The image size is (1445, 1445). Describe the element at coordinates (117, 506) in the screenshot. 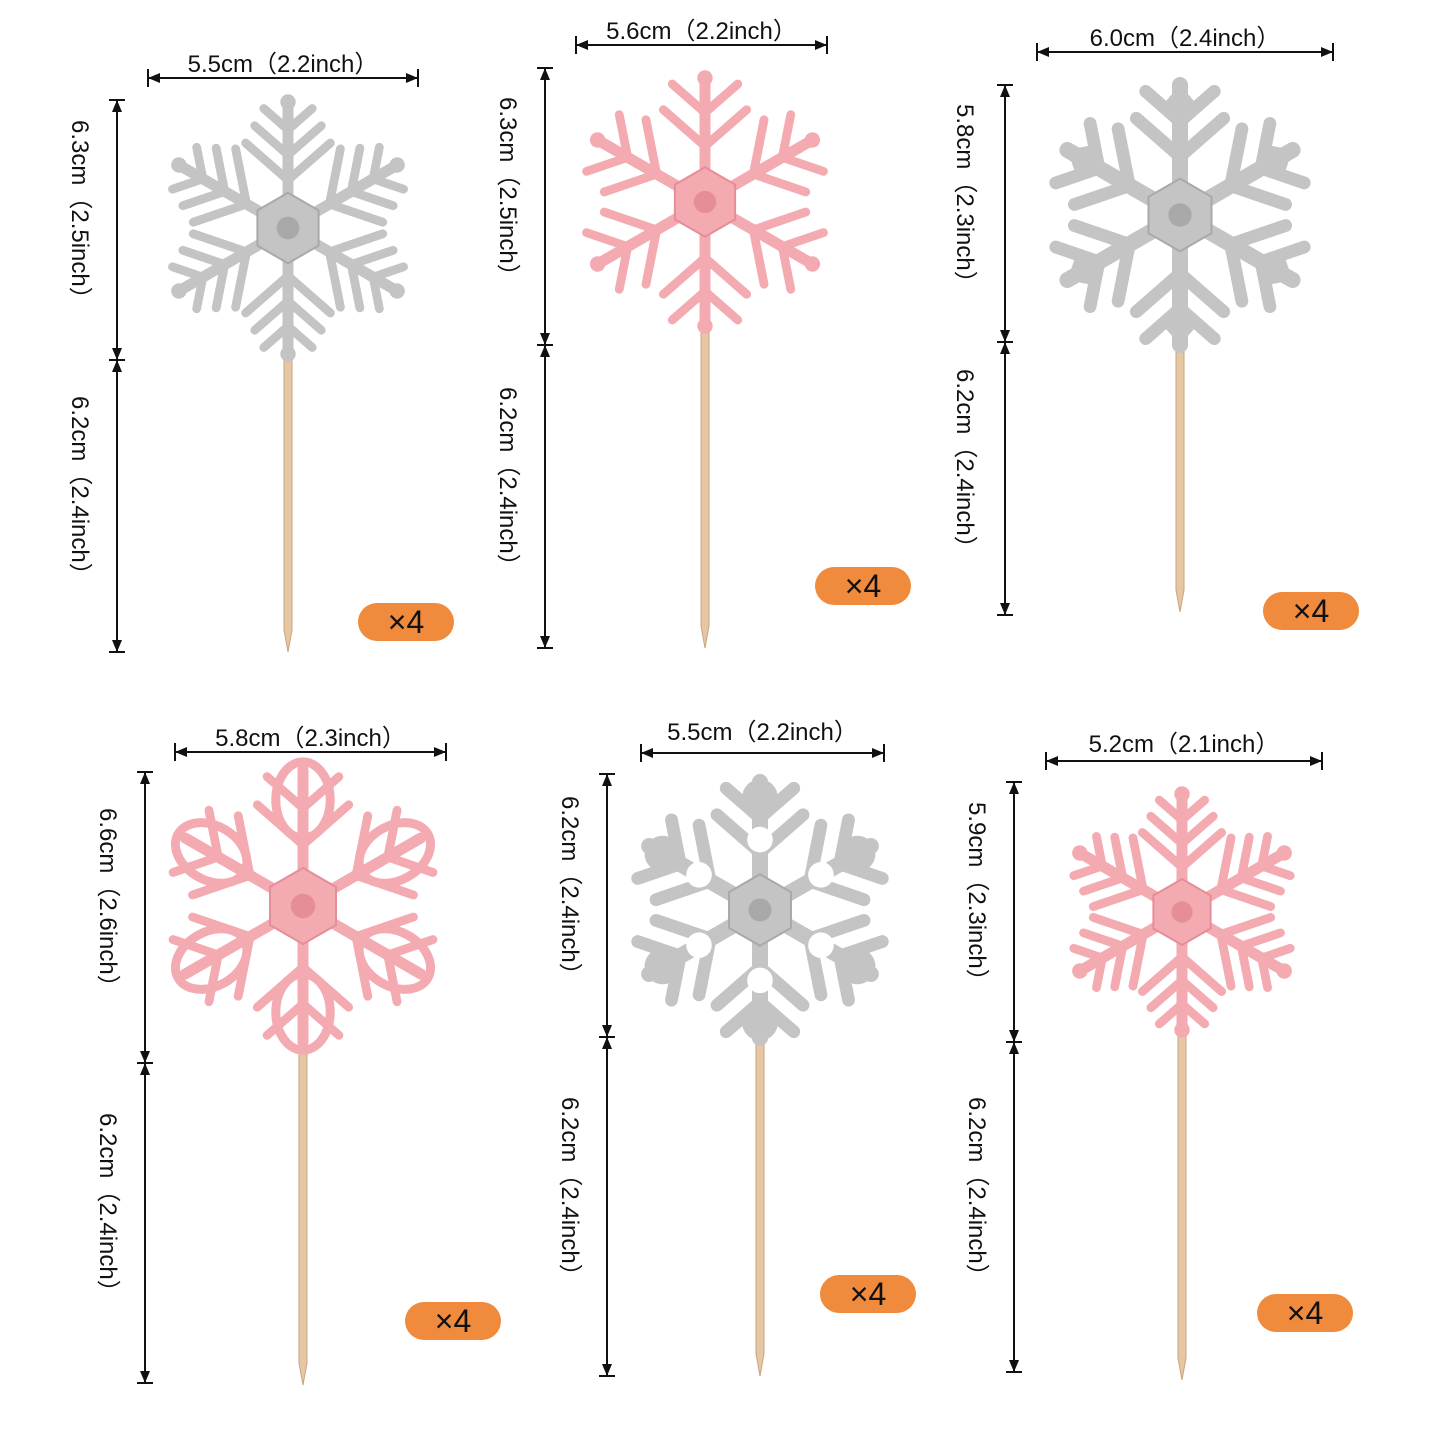

I see `stick-arrow-t1` at that location.